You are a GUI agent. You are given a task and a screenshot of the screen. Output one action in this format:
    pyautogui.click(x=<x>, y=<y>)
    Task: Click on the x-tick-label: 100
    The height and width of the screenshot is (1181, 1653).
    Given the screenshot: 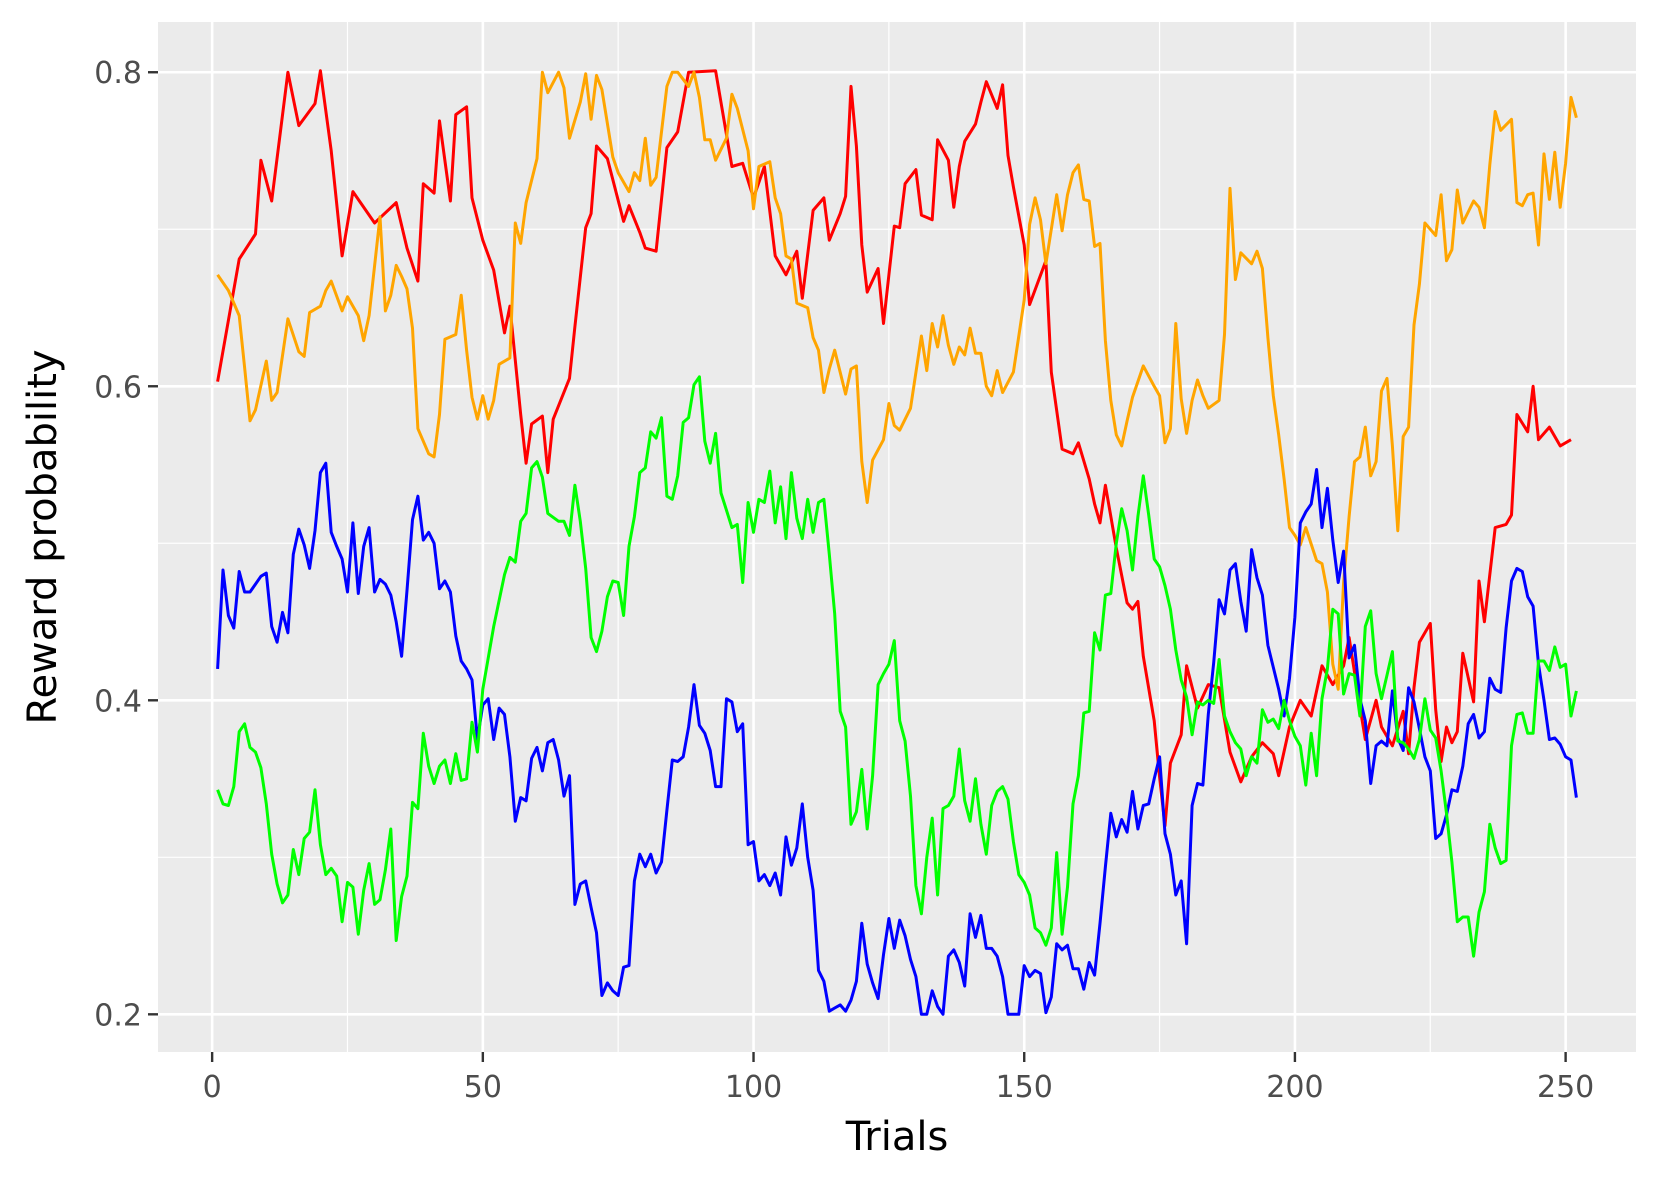 What is the action you would take?
    pyautogui.click(x=753, y=1087)
    